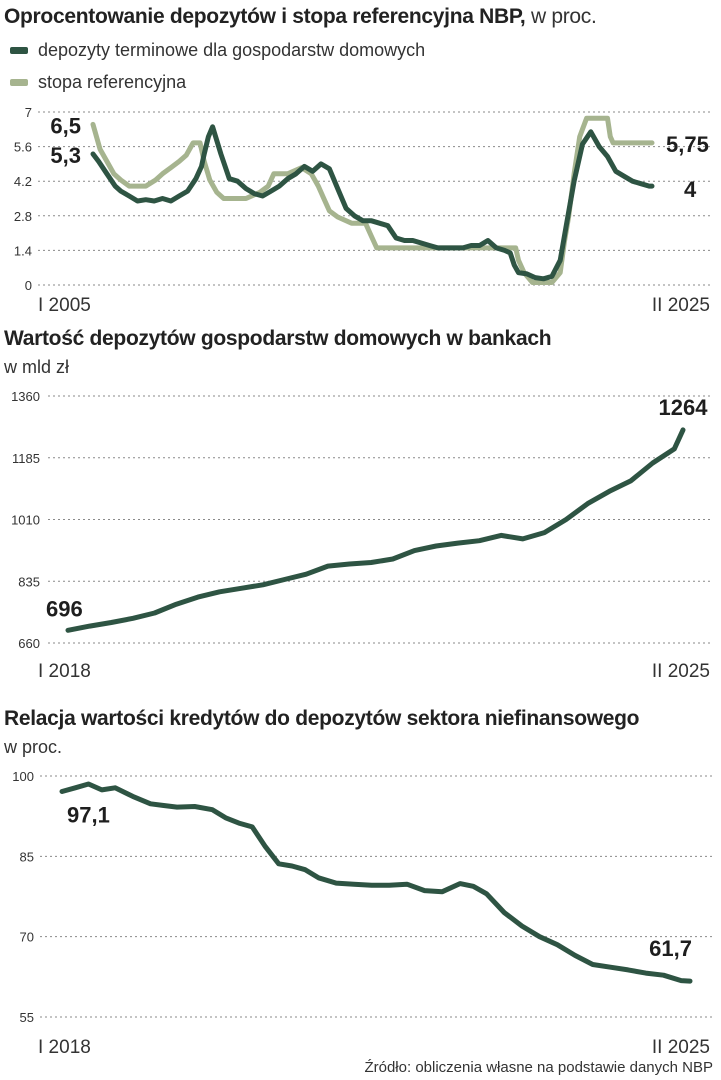  I want to click on data-label: 6,5, so click(65, 125).